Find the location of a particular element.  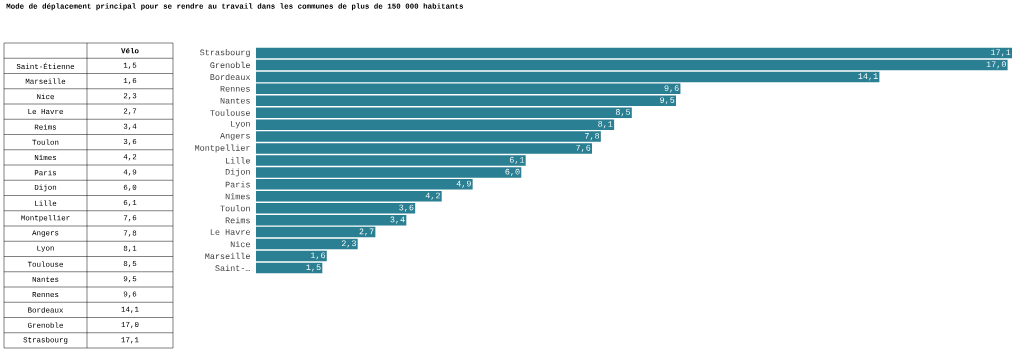

data-label: 1,6 is located at coordinates (317, 256).